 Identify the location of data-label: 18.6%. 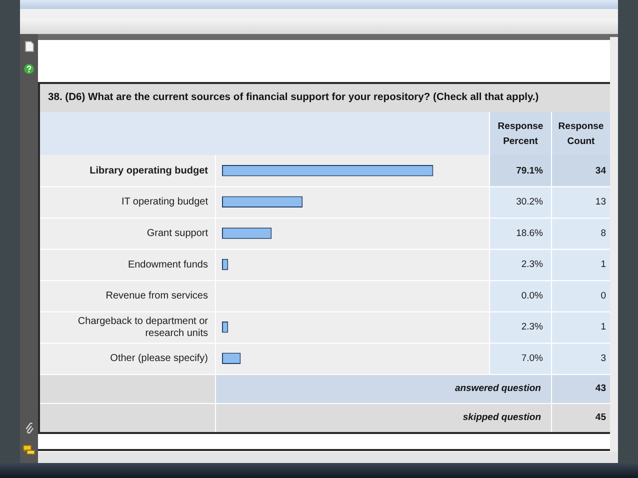
(530, 233).